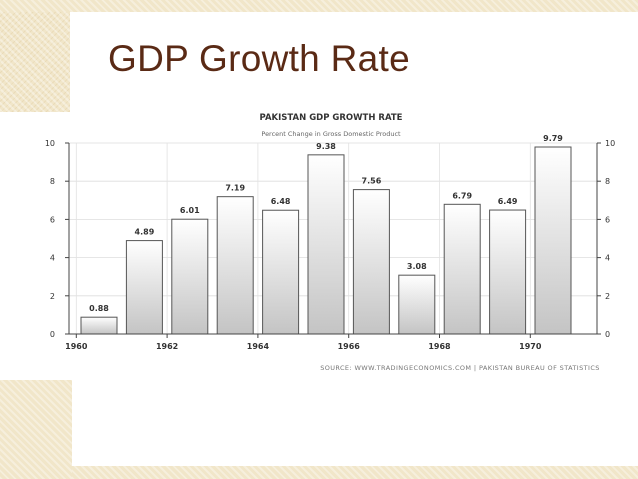  I want to click on y-tick-label-left: 6, so click(52, 219).